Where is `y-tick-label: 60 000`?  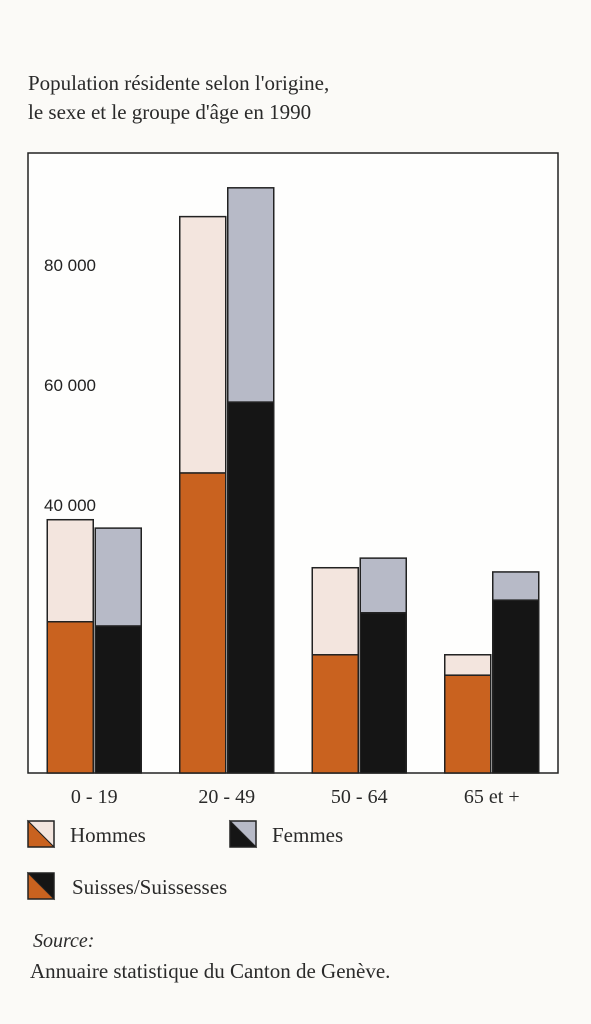 y-tick-label: 60 000 is located at coordinates (70, 385).